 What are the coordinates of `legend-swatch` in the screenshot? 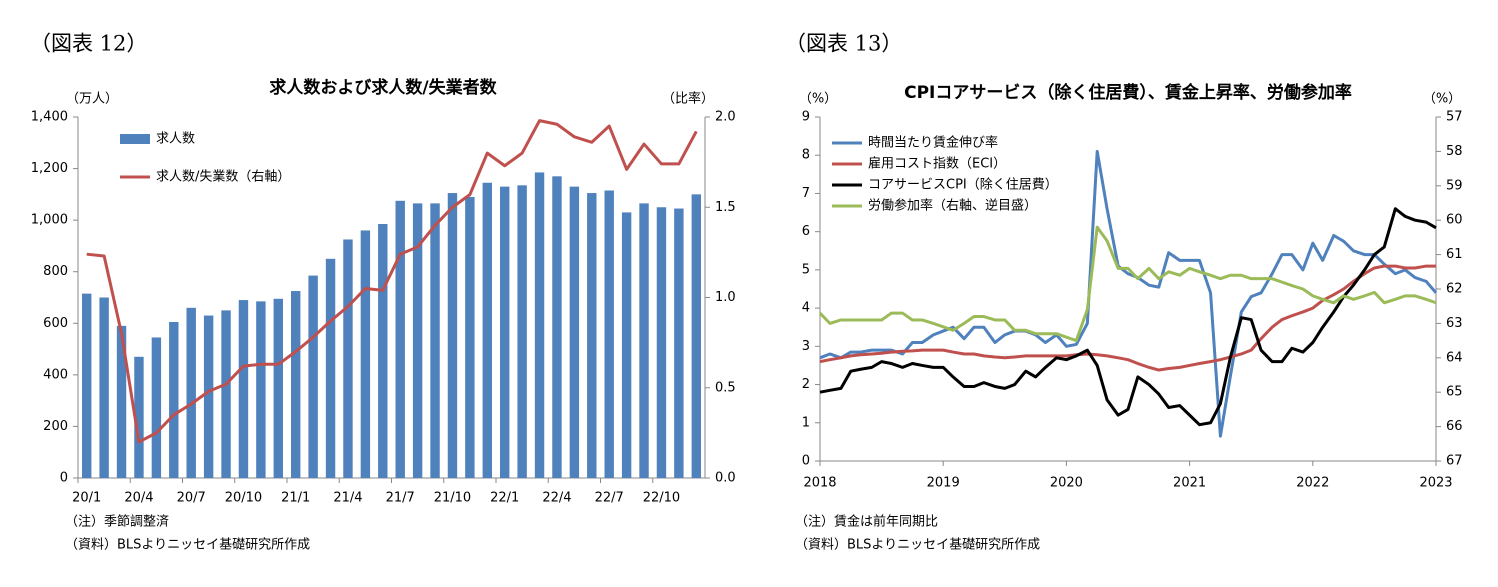 It's located at (135, 139).